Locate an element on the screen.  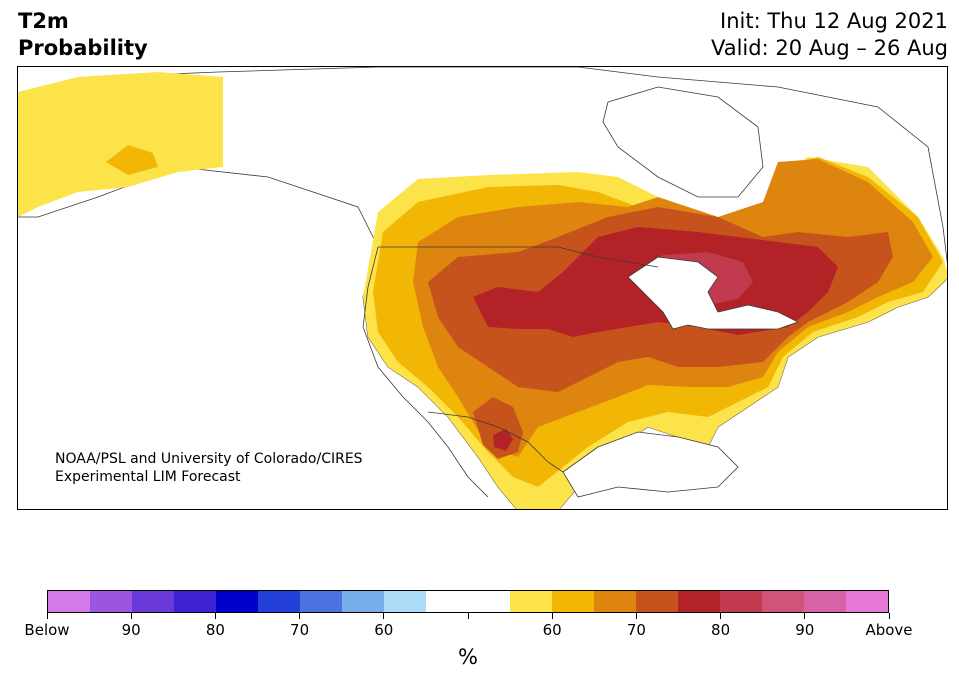
alaska-inner-white is located at coordinates (240, 125).